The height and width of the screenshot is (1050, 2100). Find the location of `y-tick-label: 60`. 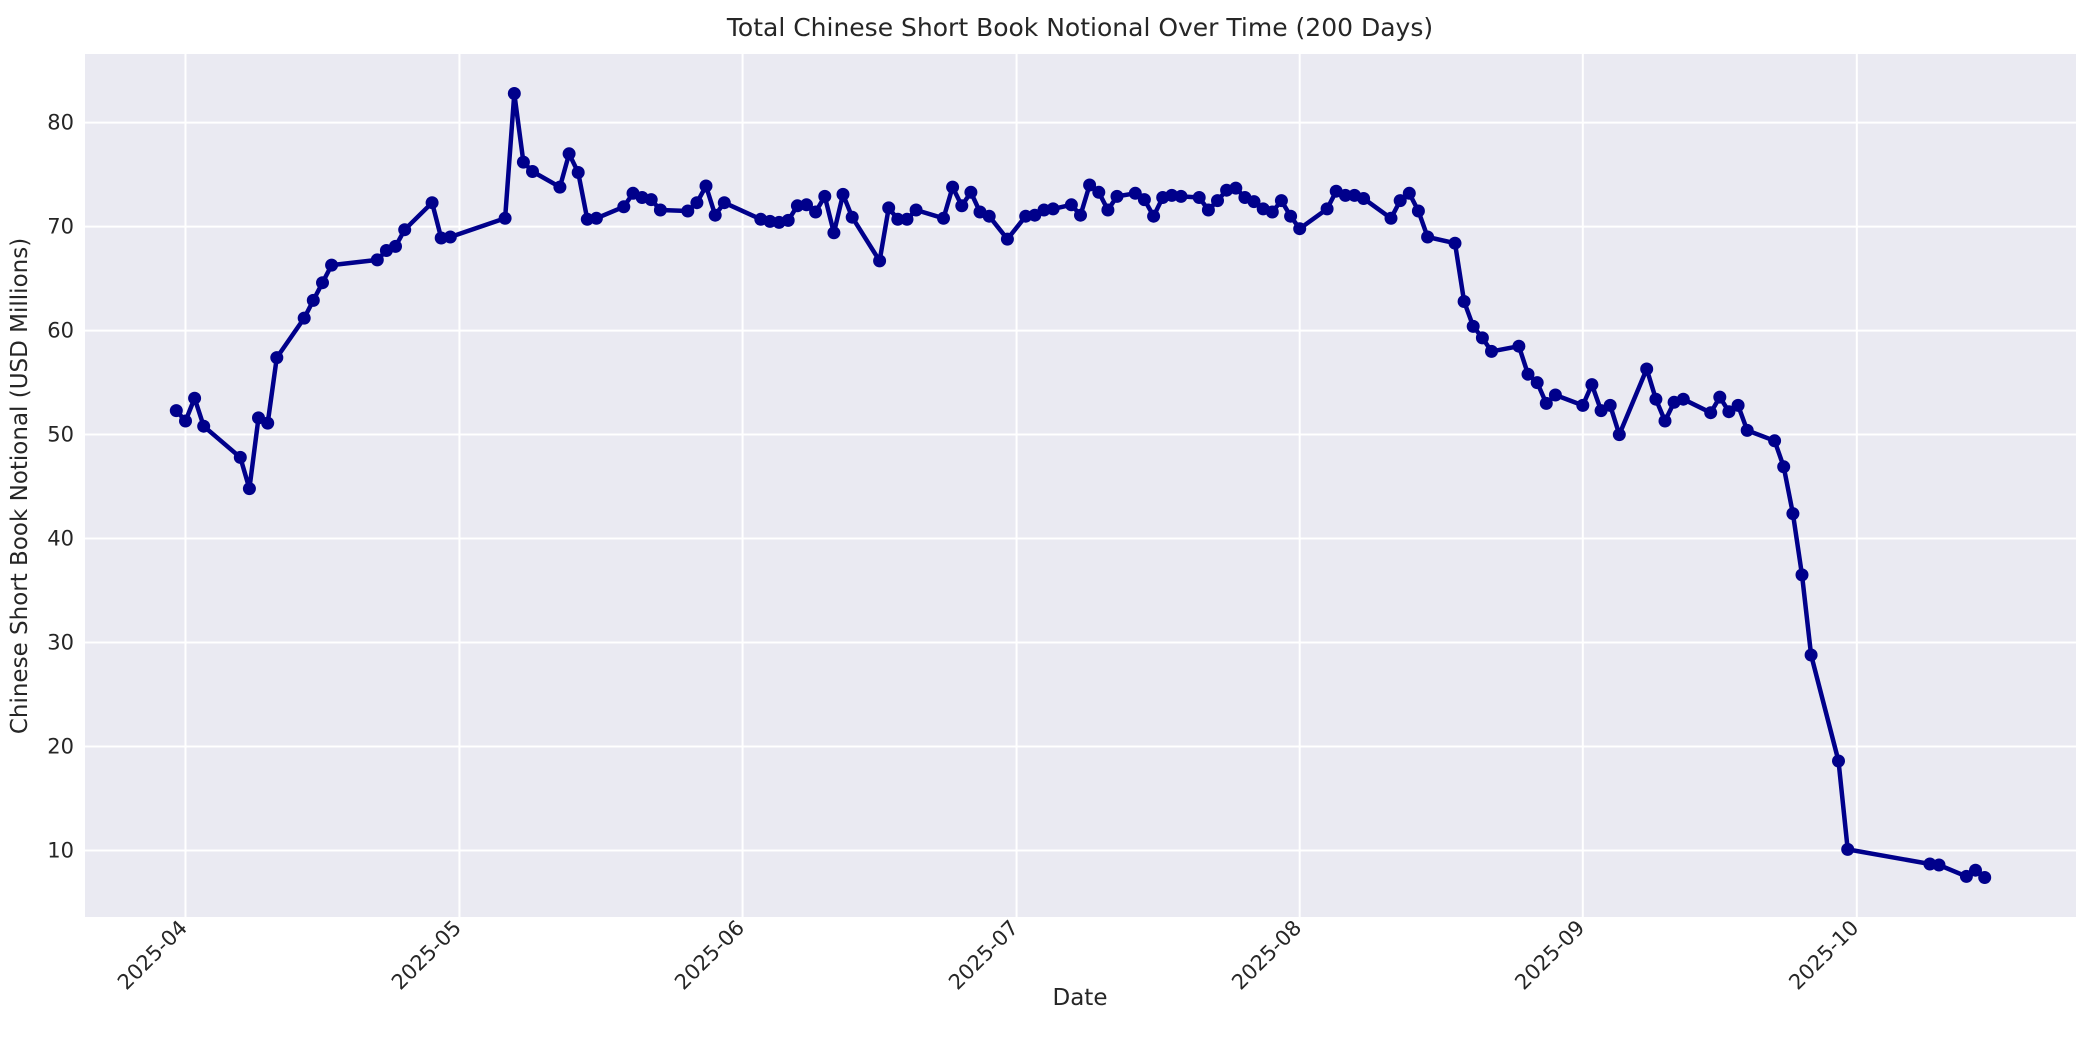

y-tick-label: 60 is located at coordinates (60, 331).